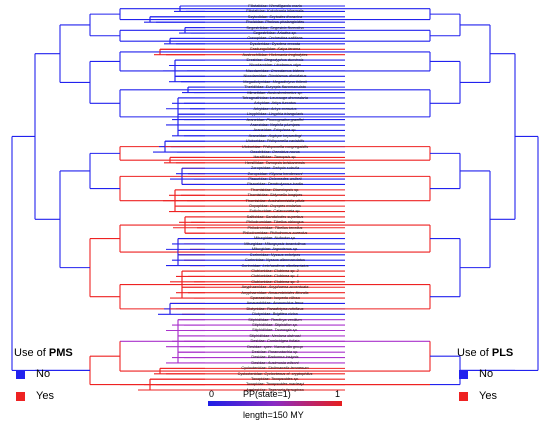 This screenshot has height=429, width=550. I want to click on taxon-label: Miturgidae: Nuliodon sp., so click(275, 238).